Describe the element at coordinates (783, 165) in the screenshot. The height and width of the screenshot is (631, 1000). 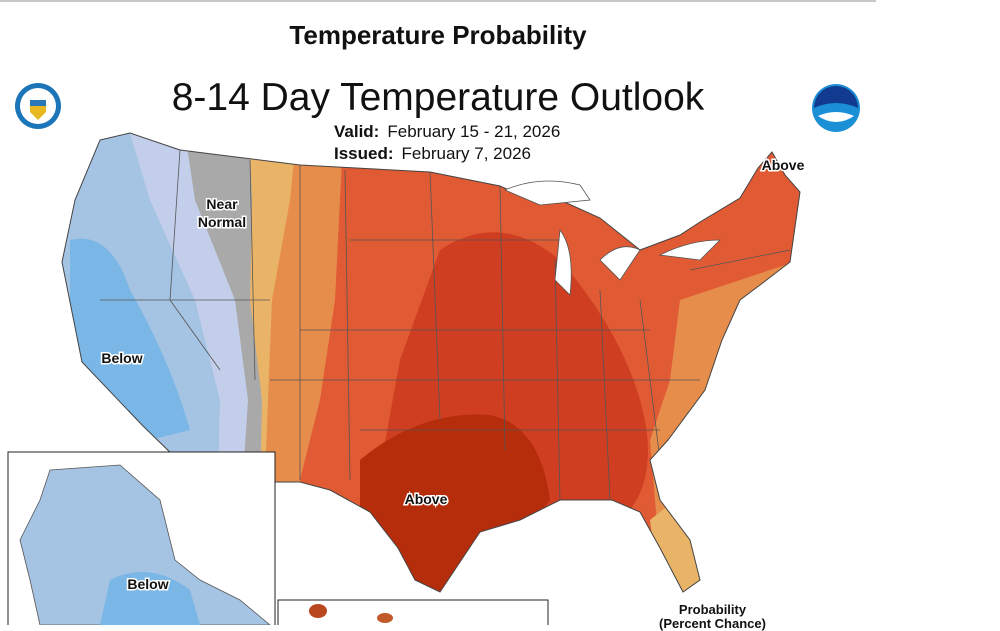
I see `label-above-northeast: Above` at that location.